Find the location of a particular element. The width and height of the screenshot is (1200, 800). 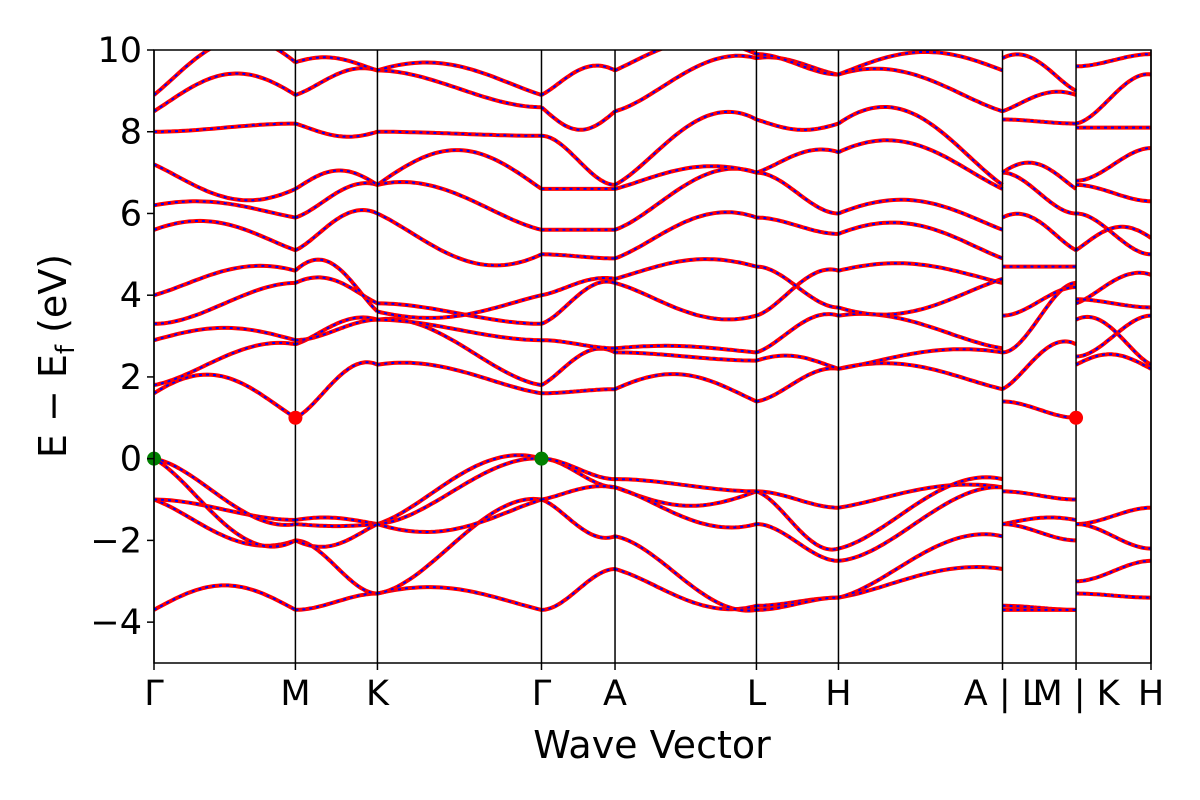

y-axis-title-main: E − E is located at coordinates (53, 406).